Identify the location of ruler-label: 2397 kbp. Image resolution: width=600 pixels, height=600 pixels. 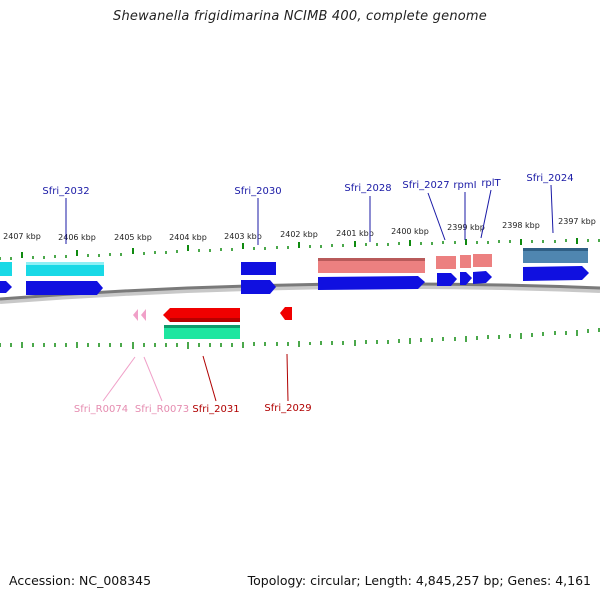
(577, 221).